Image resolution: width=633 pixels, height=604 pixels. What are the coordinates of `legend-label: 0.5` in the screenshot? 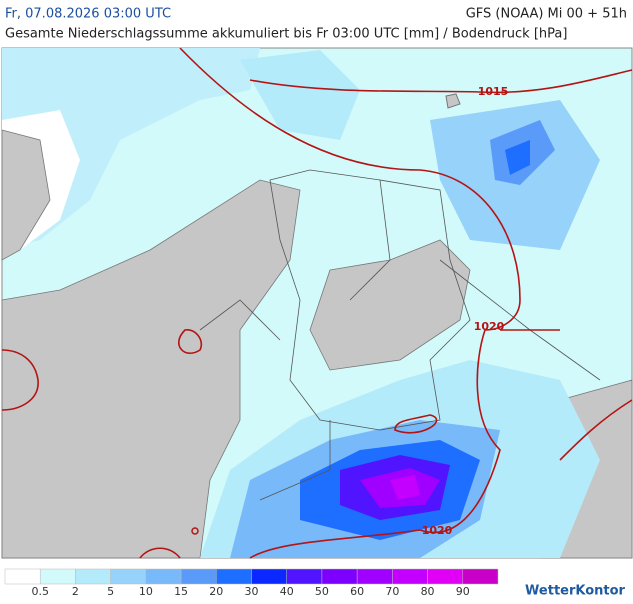 It's located at (40, 591).